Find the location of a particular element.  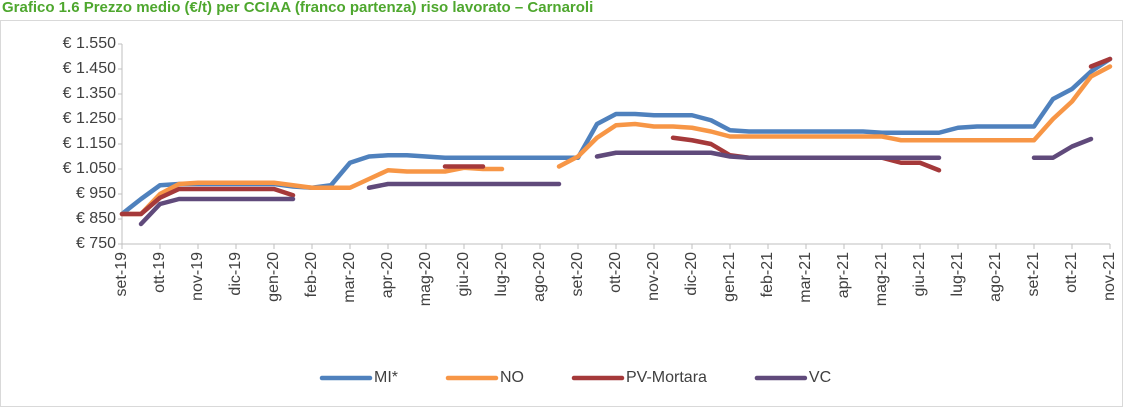

x-tick-label: ott-20 is located at coordinates (615, 272).